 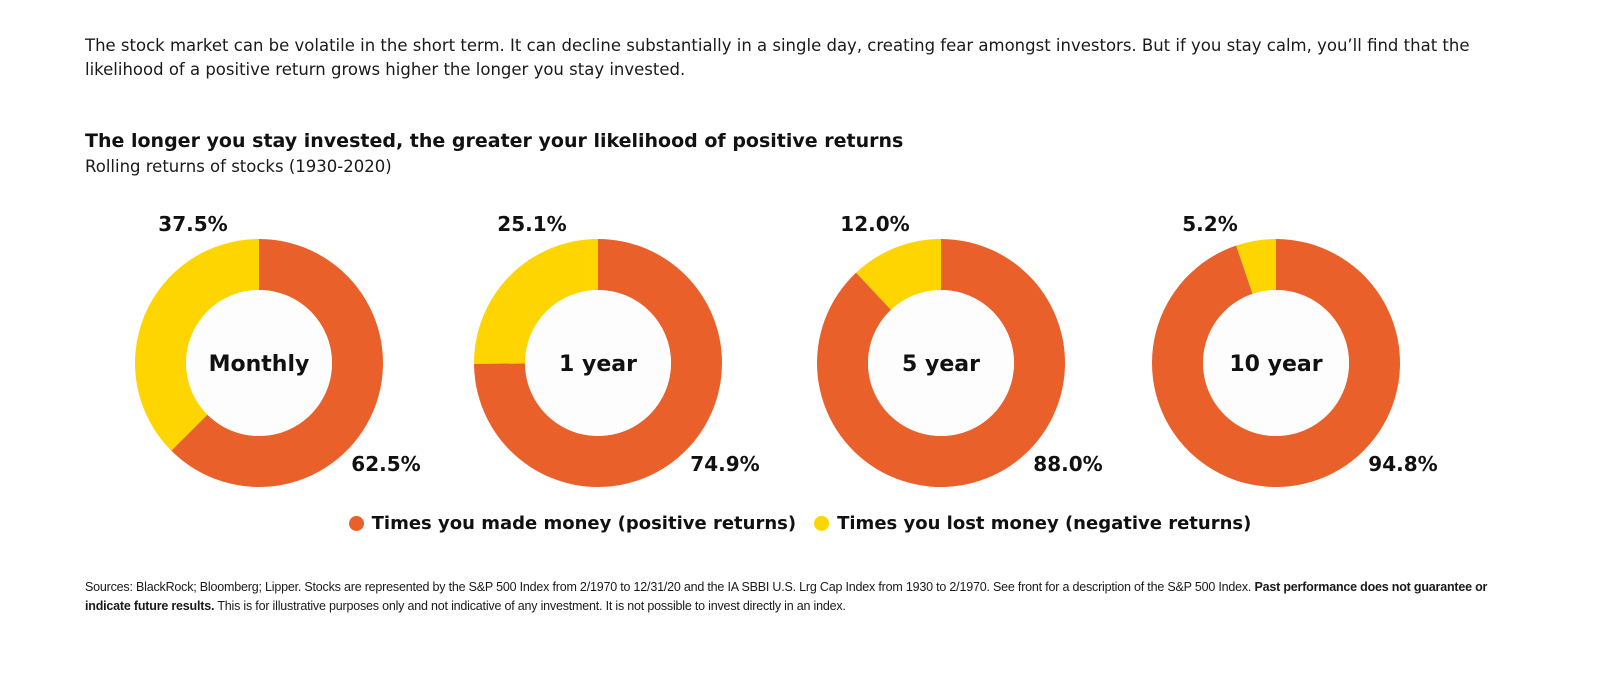 I want to click on negative-data-label: 12.0%, so click(x=874, y=224).